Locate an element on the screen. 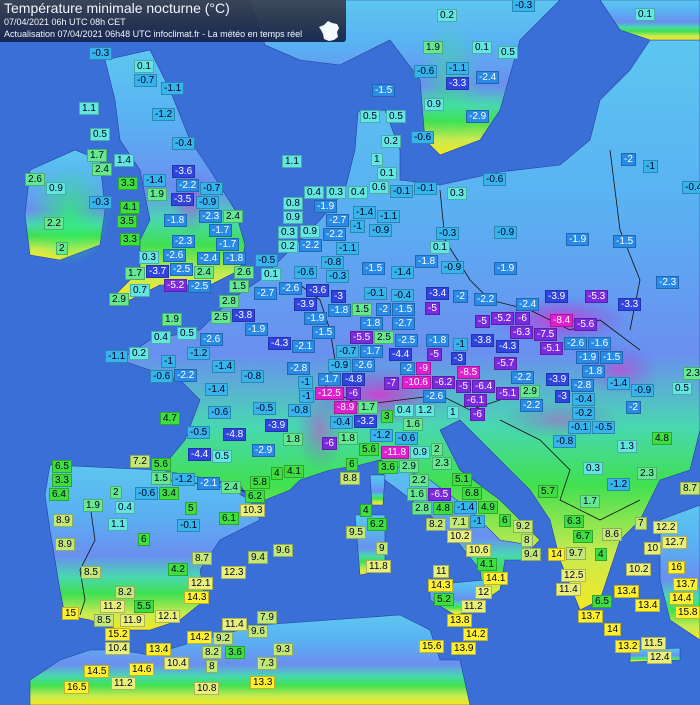  station-temperature-label: 2.6 is located at coordinates (244, 272).